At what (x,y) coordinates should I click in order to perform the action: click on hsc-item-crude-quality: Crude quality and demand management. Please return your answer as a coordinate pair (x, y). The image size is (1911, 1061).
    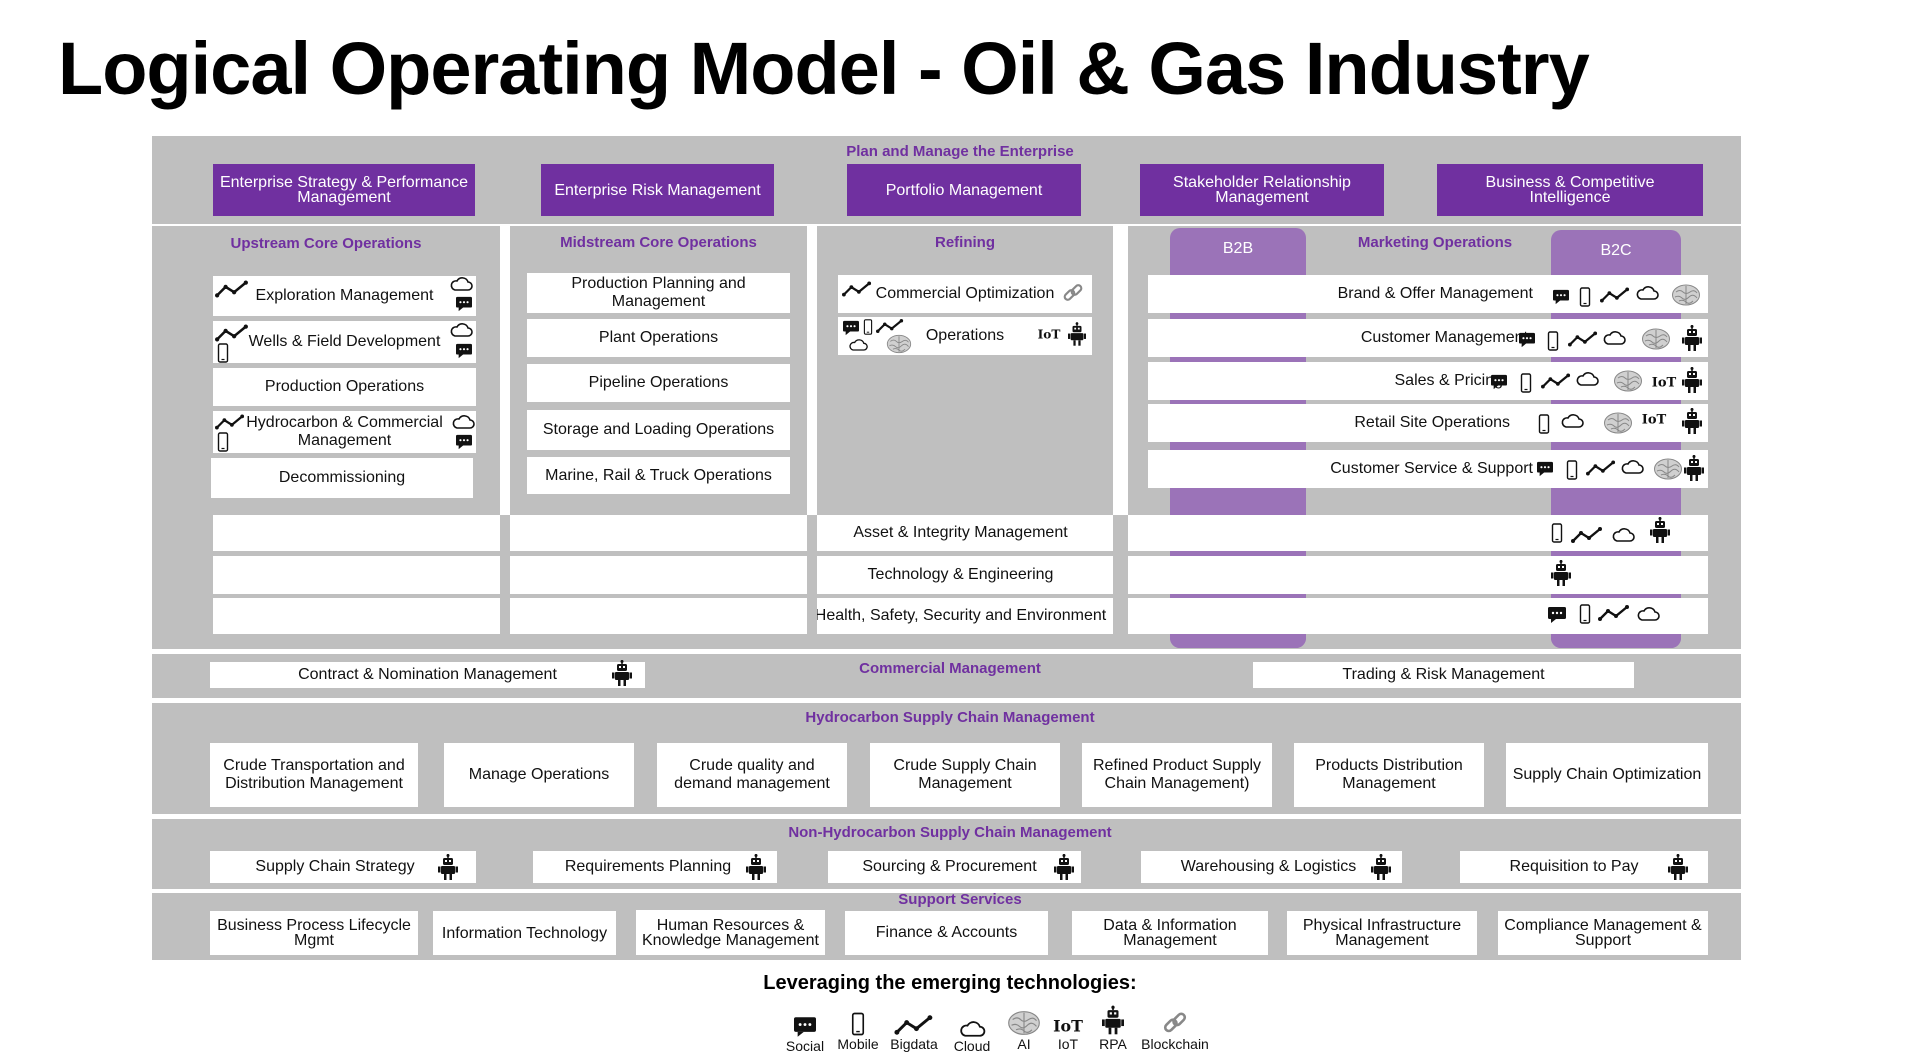
    Looking at the image, I should click on (752, 775).